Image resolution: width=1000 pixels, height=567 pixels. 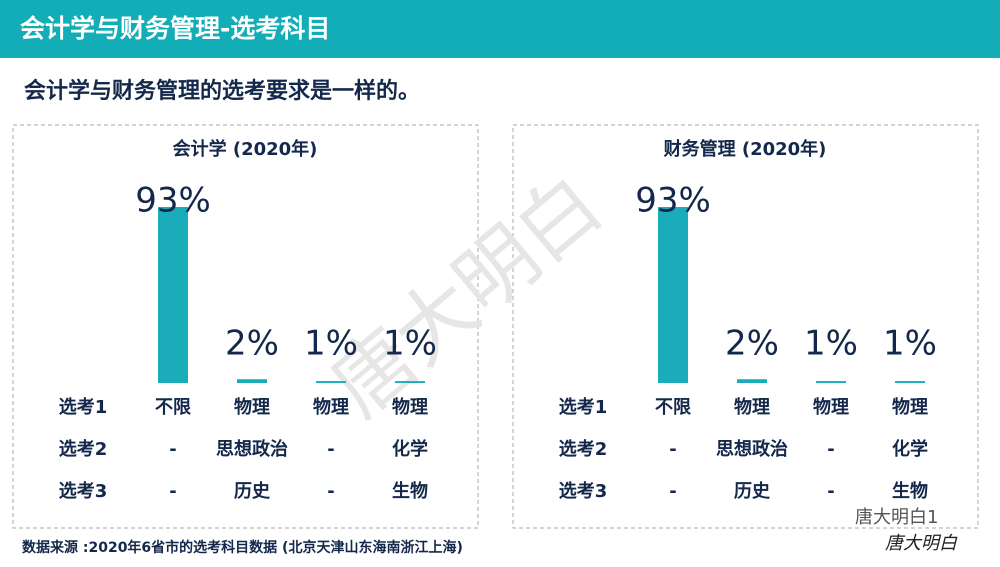 I want to click on badge-signature: 唐大明白, so click(x=921, y=543).